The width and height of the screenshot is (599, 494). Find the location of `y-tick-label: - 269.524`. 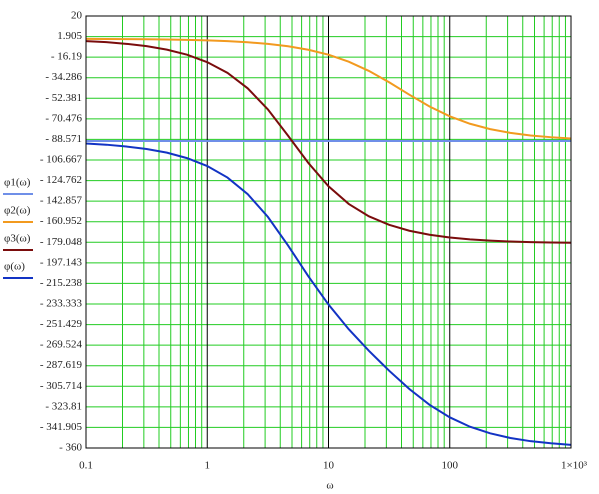

y-tick-label: - 269.524 is located at coordinates (61, 345).